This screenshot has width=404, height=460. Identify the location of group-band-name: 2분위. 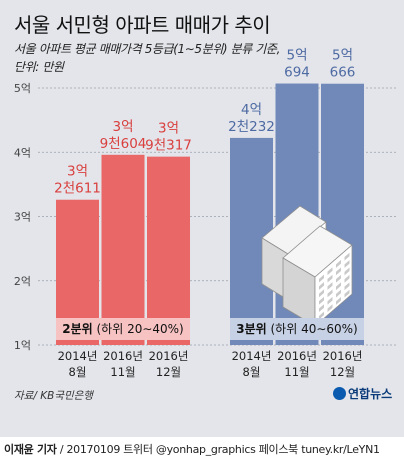
(77, 329).